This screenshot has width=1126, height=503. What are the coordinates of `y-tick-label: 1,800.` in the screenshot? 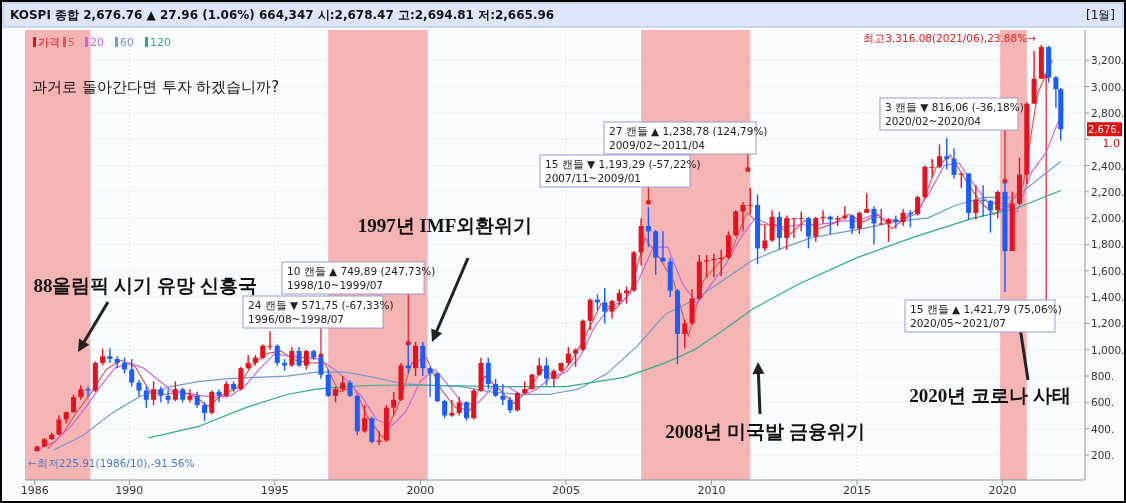 It's located at (1108, 244).